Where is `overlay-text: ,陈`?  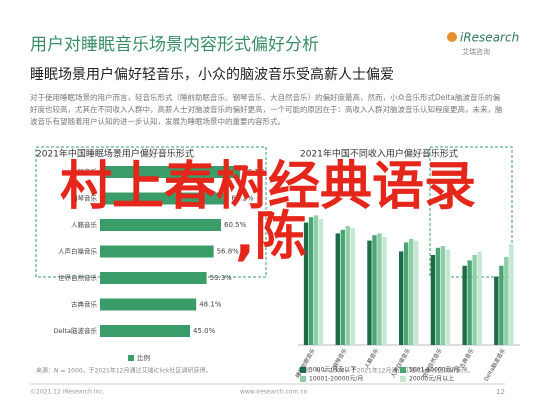
overlay-text: ,陈 is located at coordinates (271, 237).